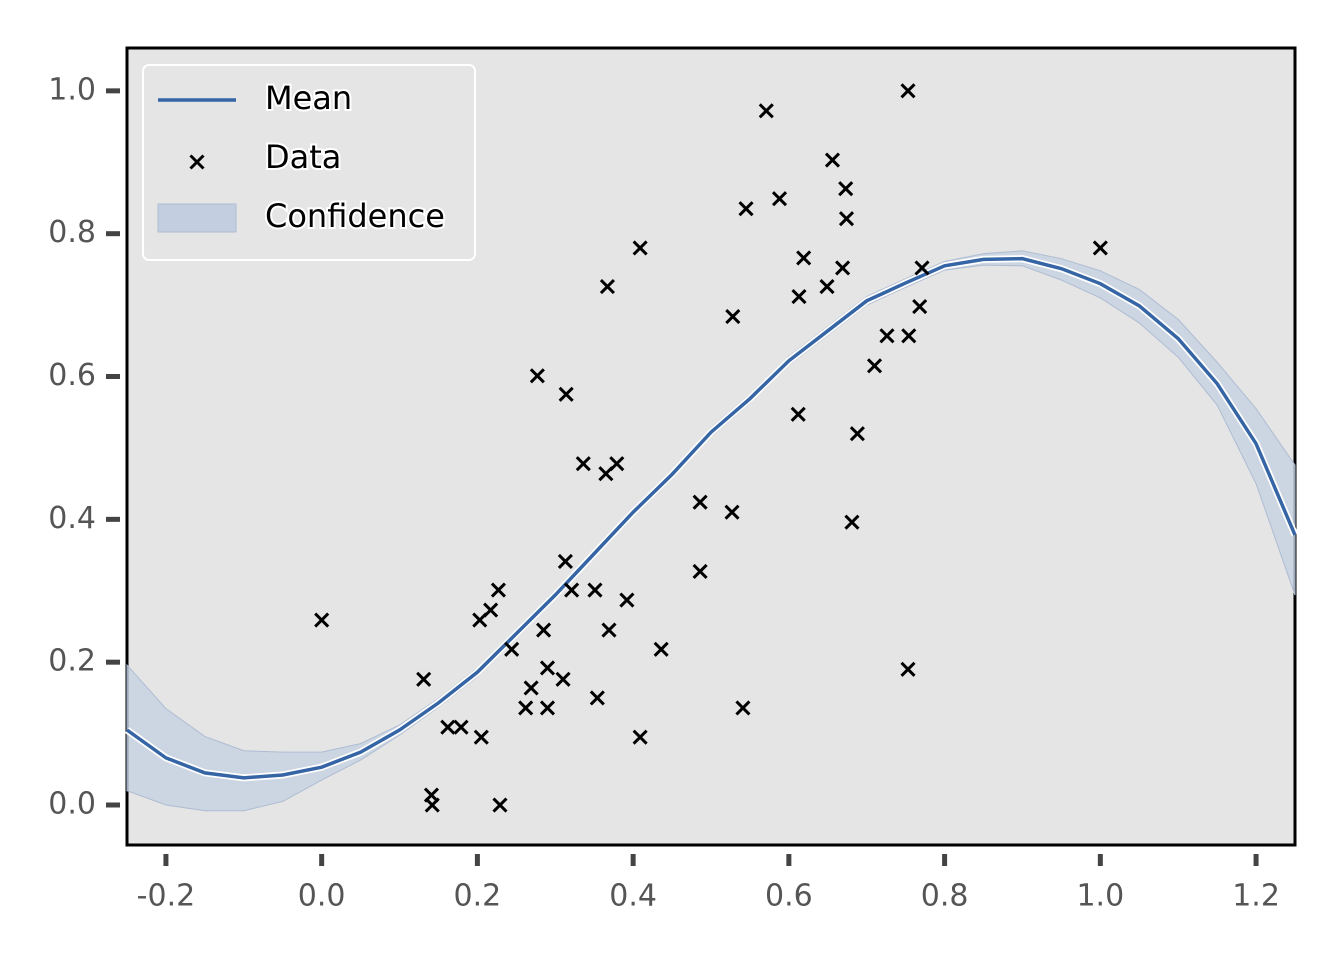  Describe the element at coordinates (1100, 896) in the screenshot. I see `x-tick-label: 1.0` at that location.